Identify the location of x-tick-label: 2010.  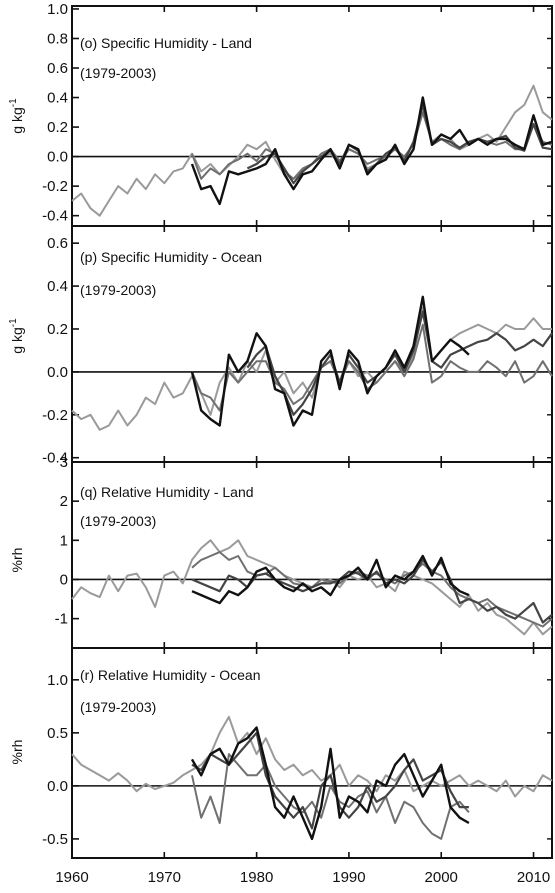
(533, 877).